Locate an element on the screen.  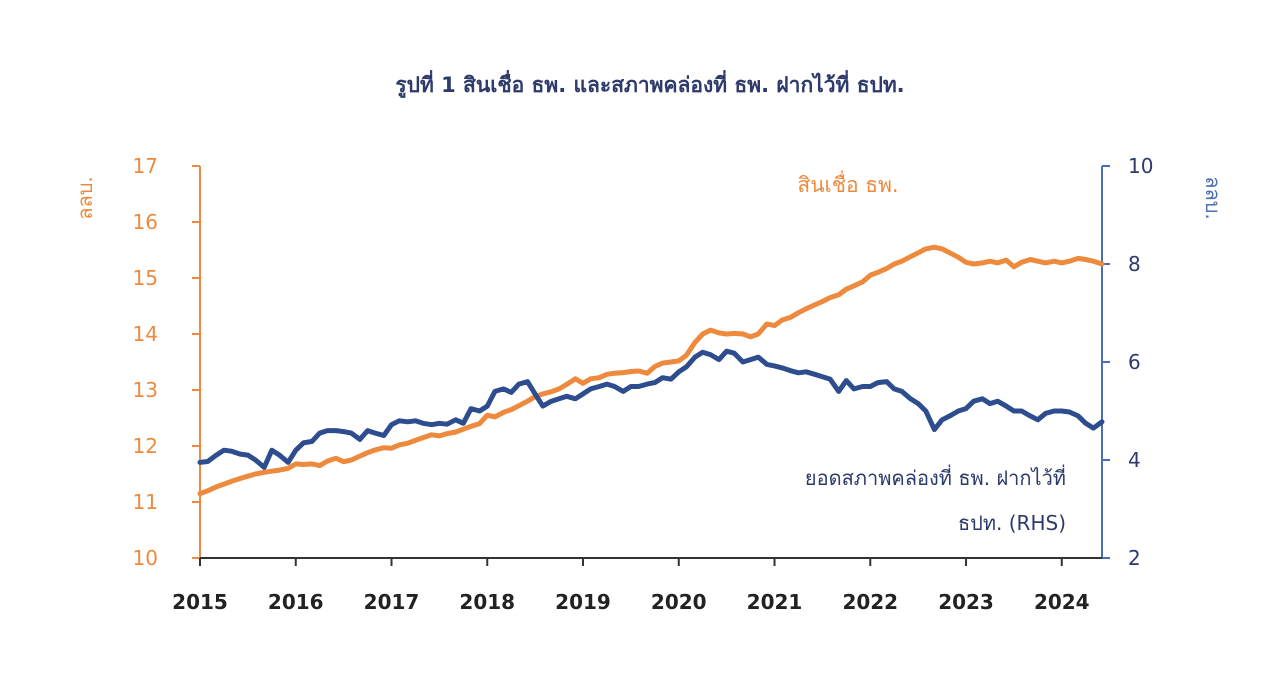
right-tick-label: 2 is located at coordinates (1134, 558).